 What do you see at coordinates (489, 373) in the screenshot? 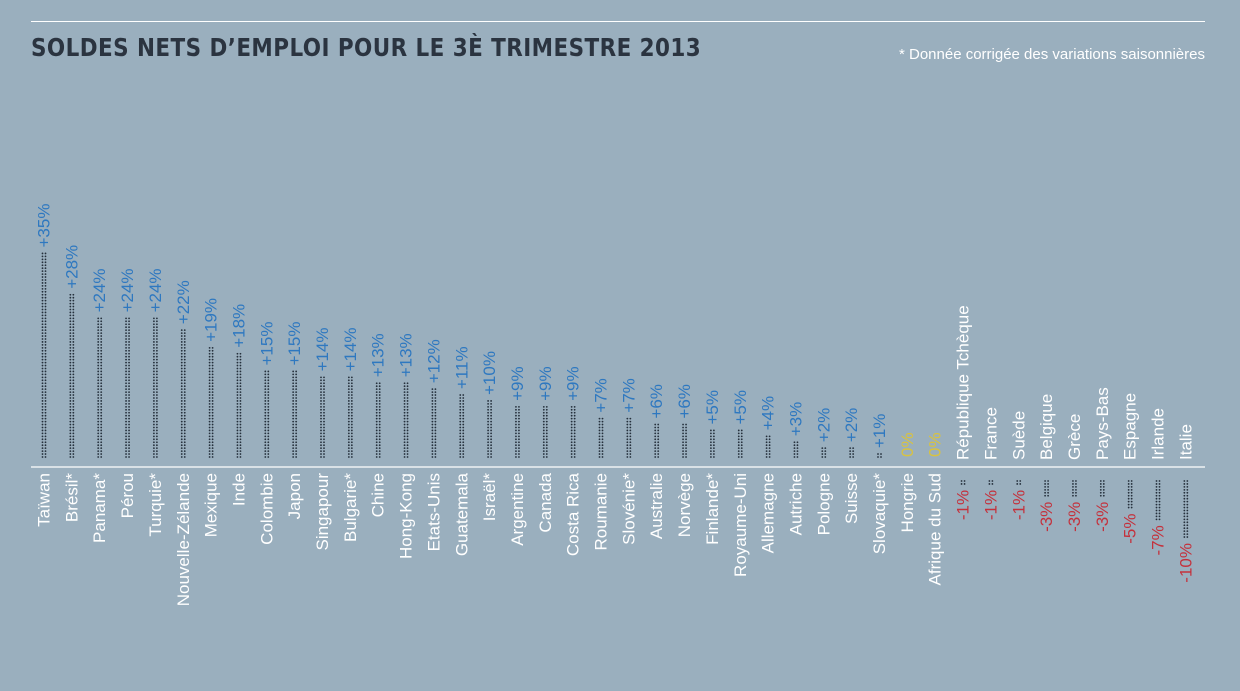
I see `value-label-israel: +10%` at bounding box center [489, 373].